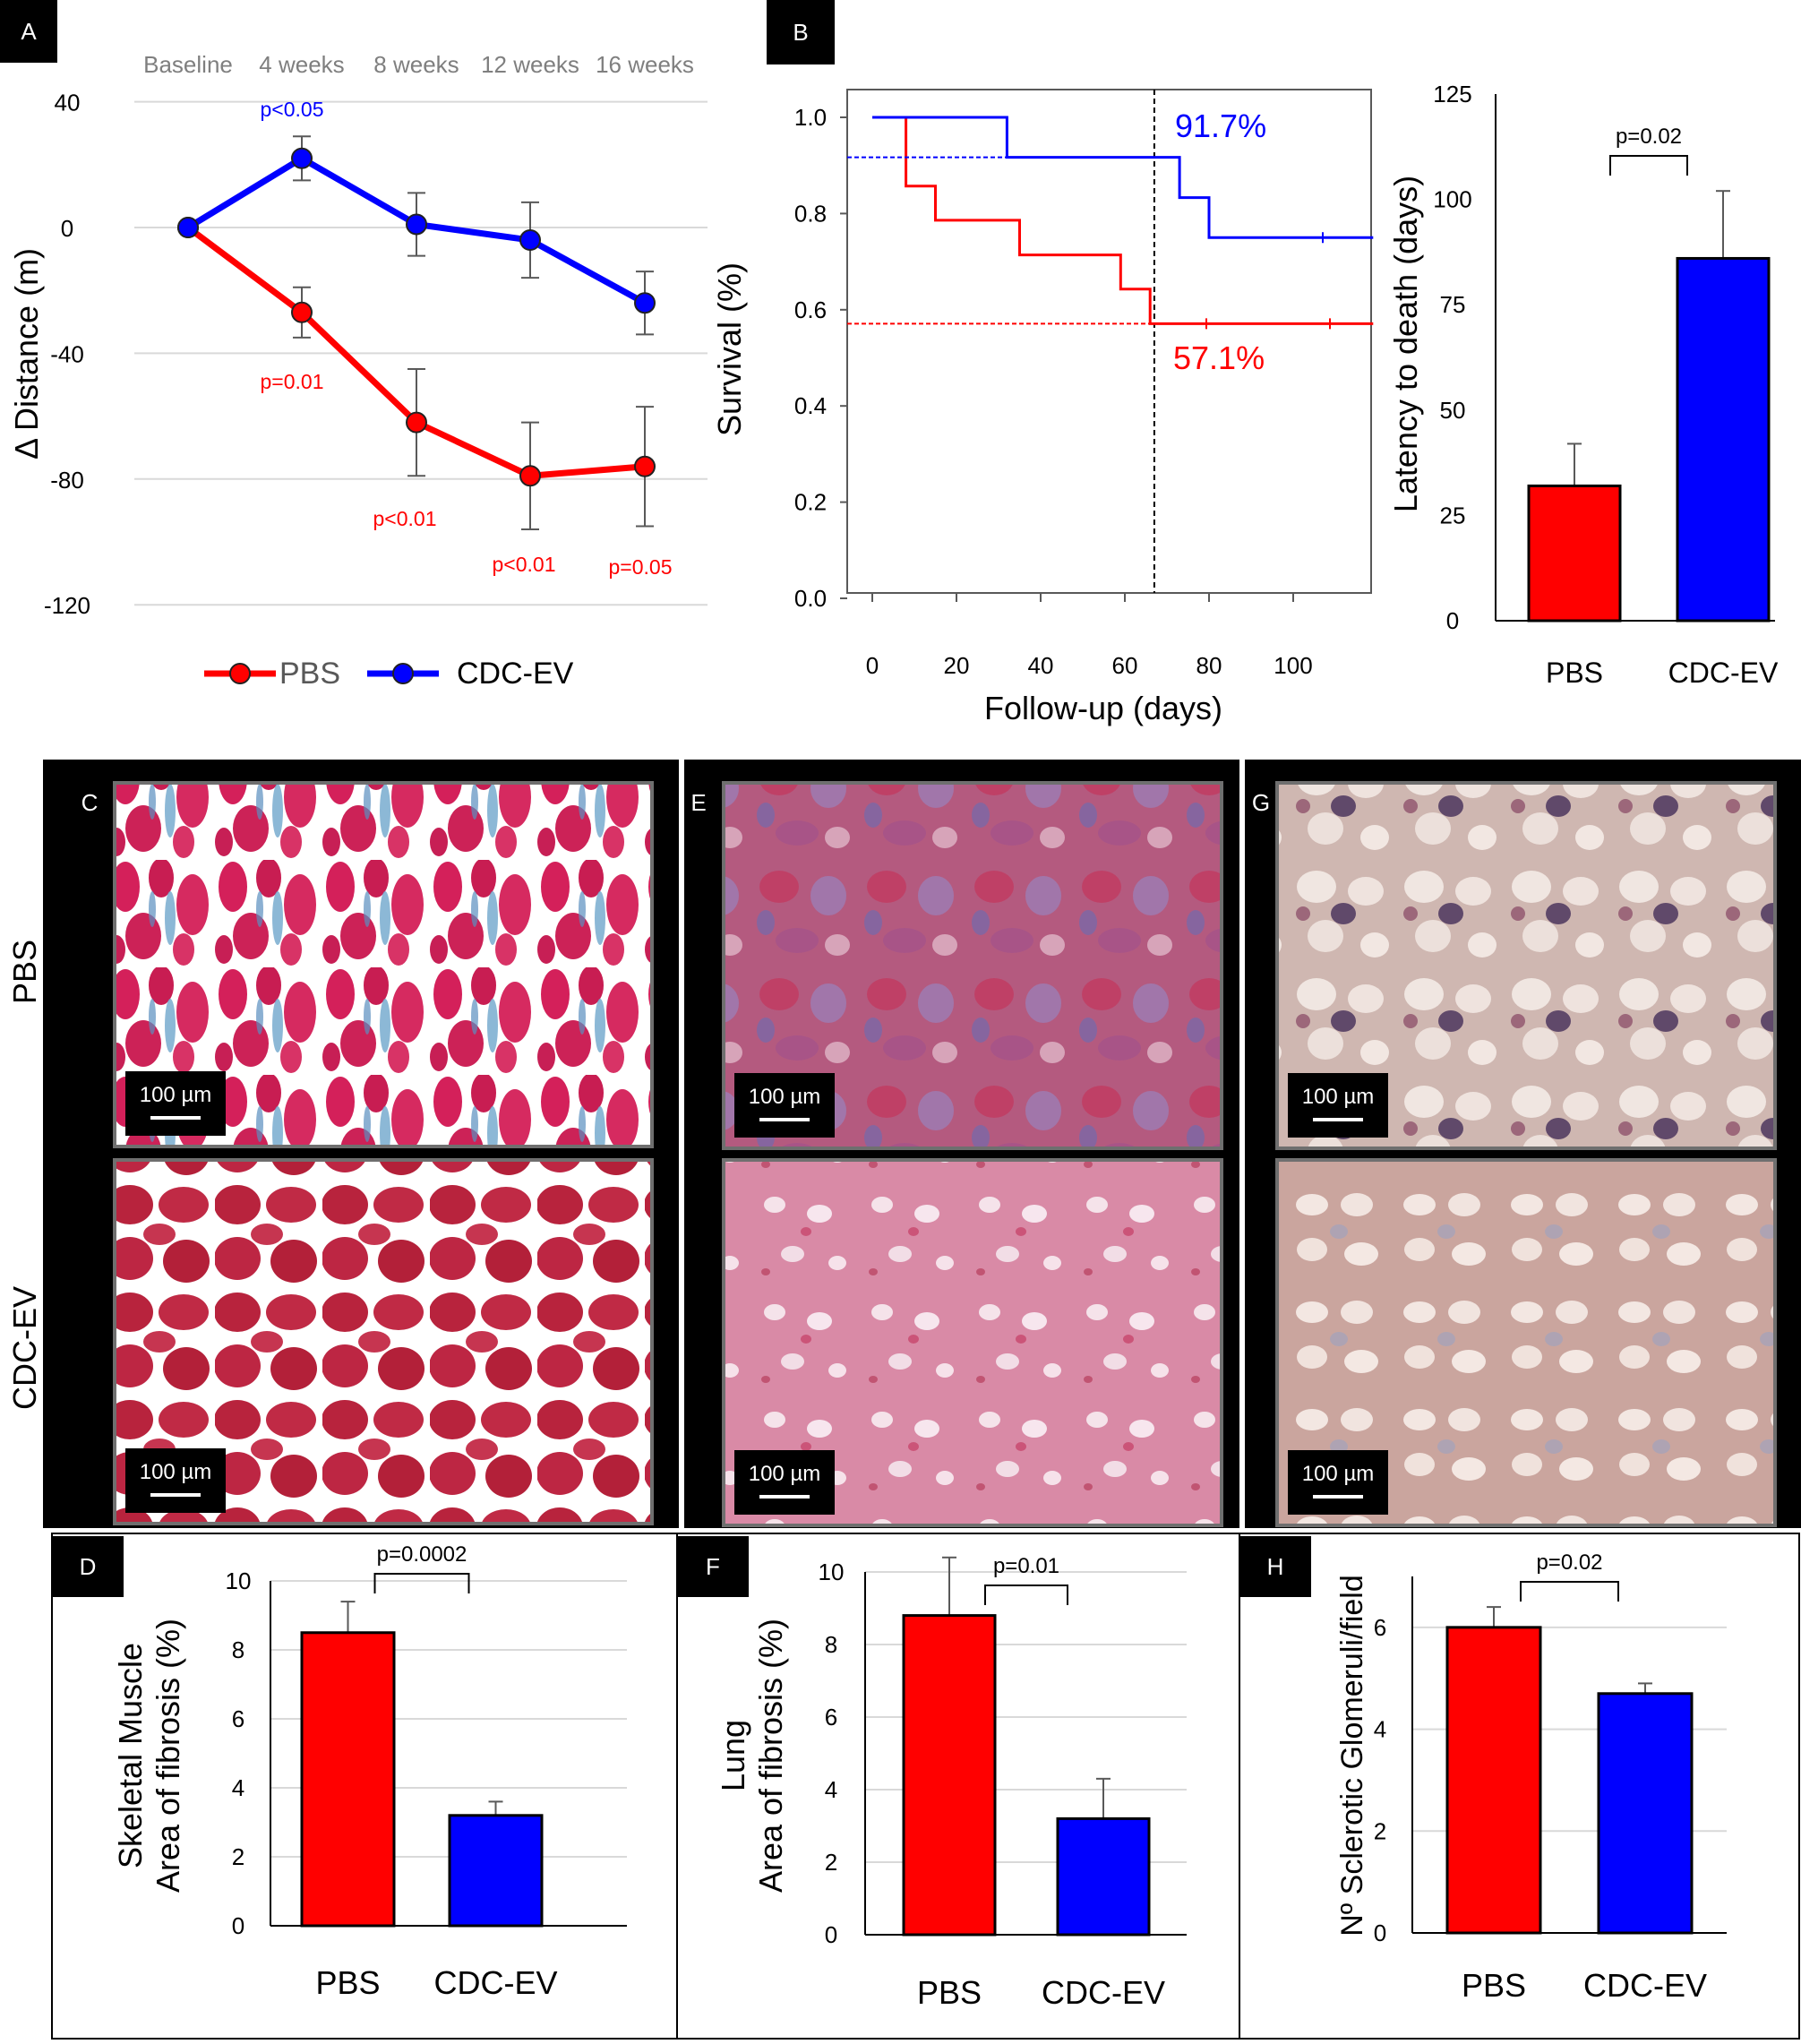  What do you see at coordinates (309, 674) in the screenshot?
I see `legend-label-pbs: PBS` at bounding box center [309, 674].